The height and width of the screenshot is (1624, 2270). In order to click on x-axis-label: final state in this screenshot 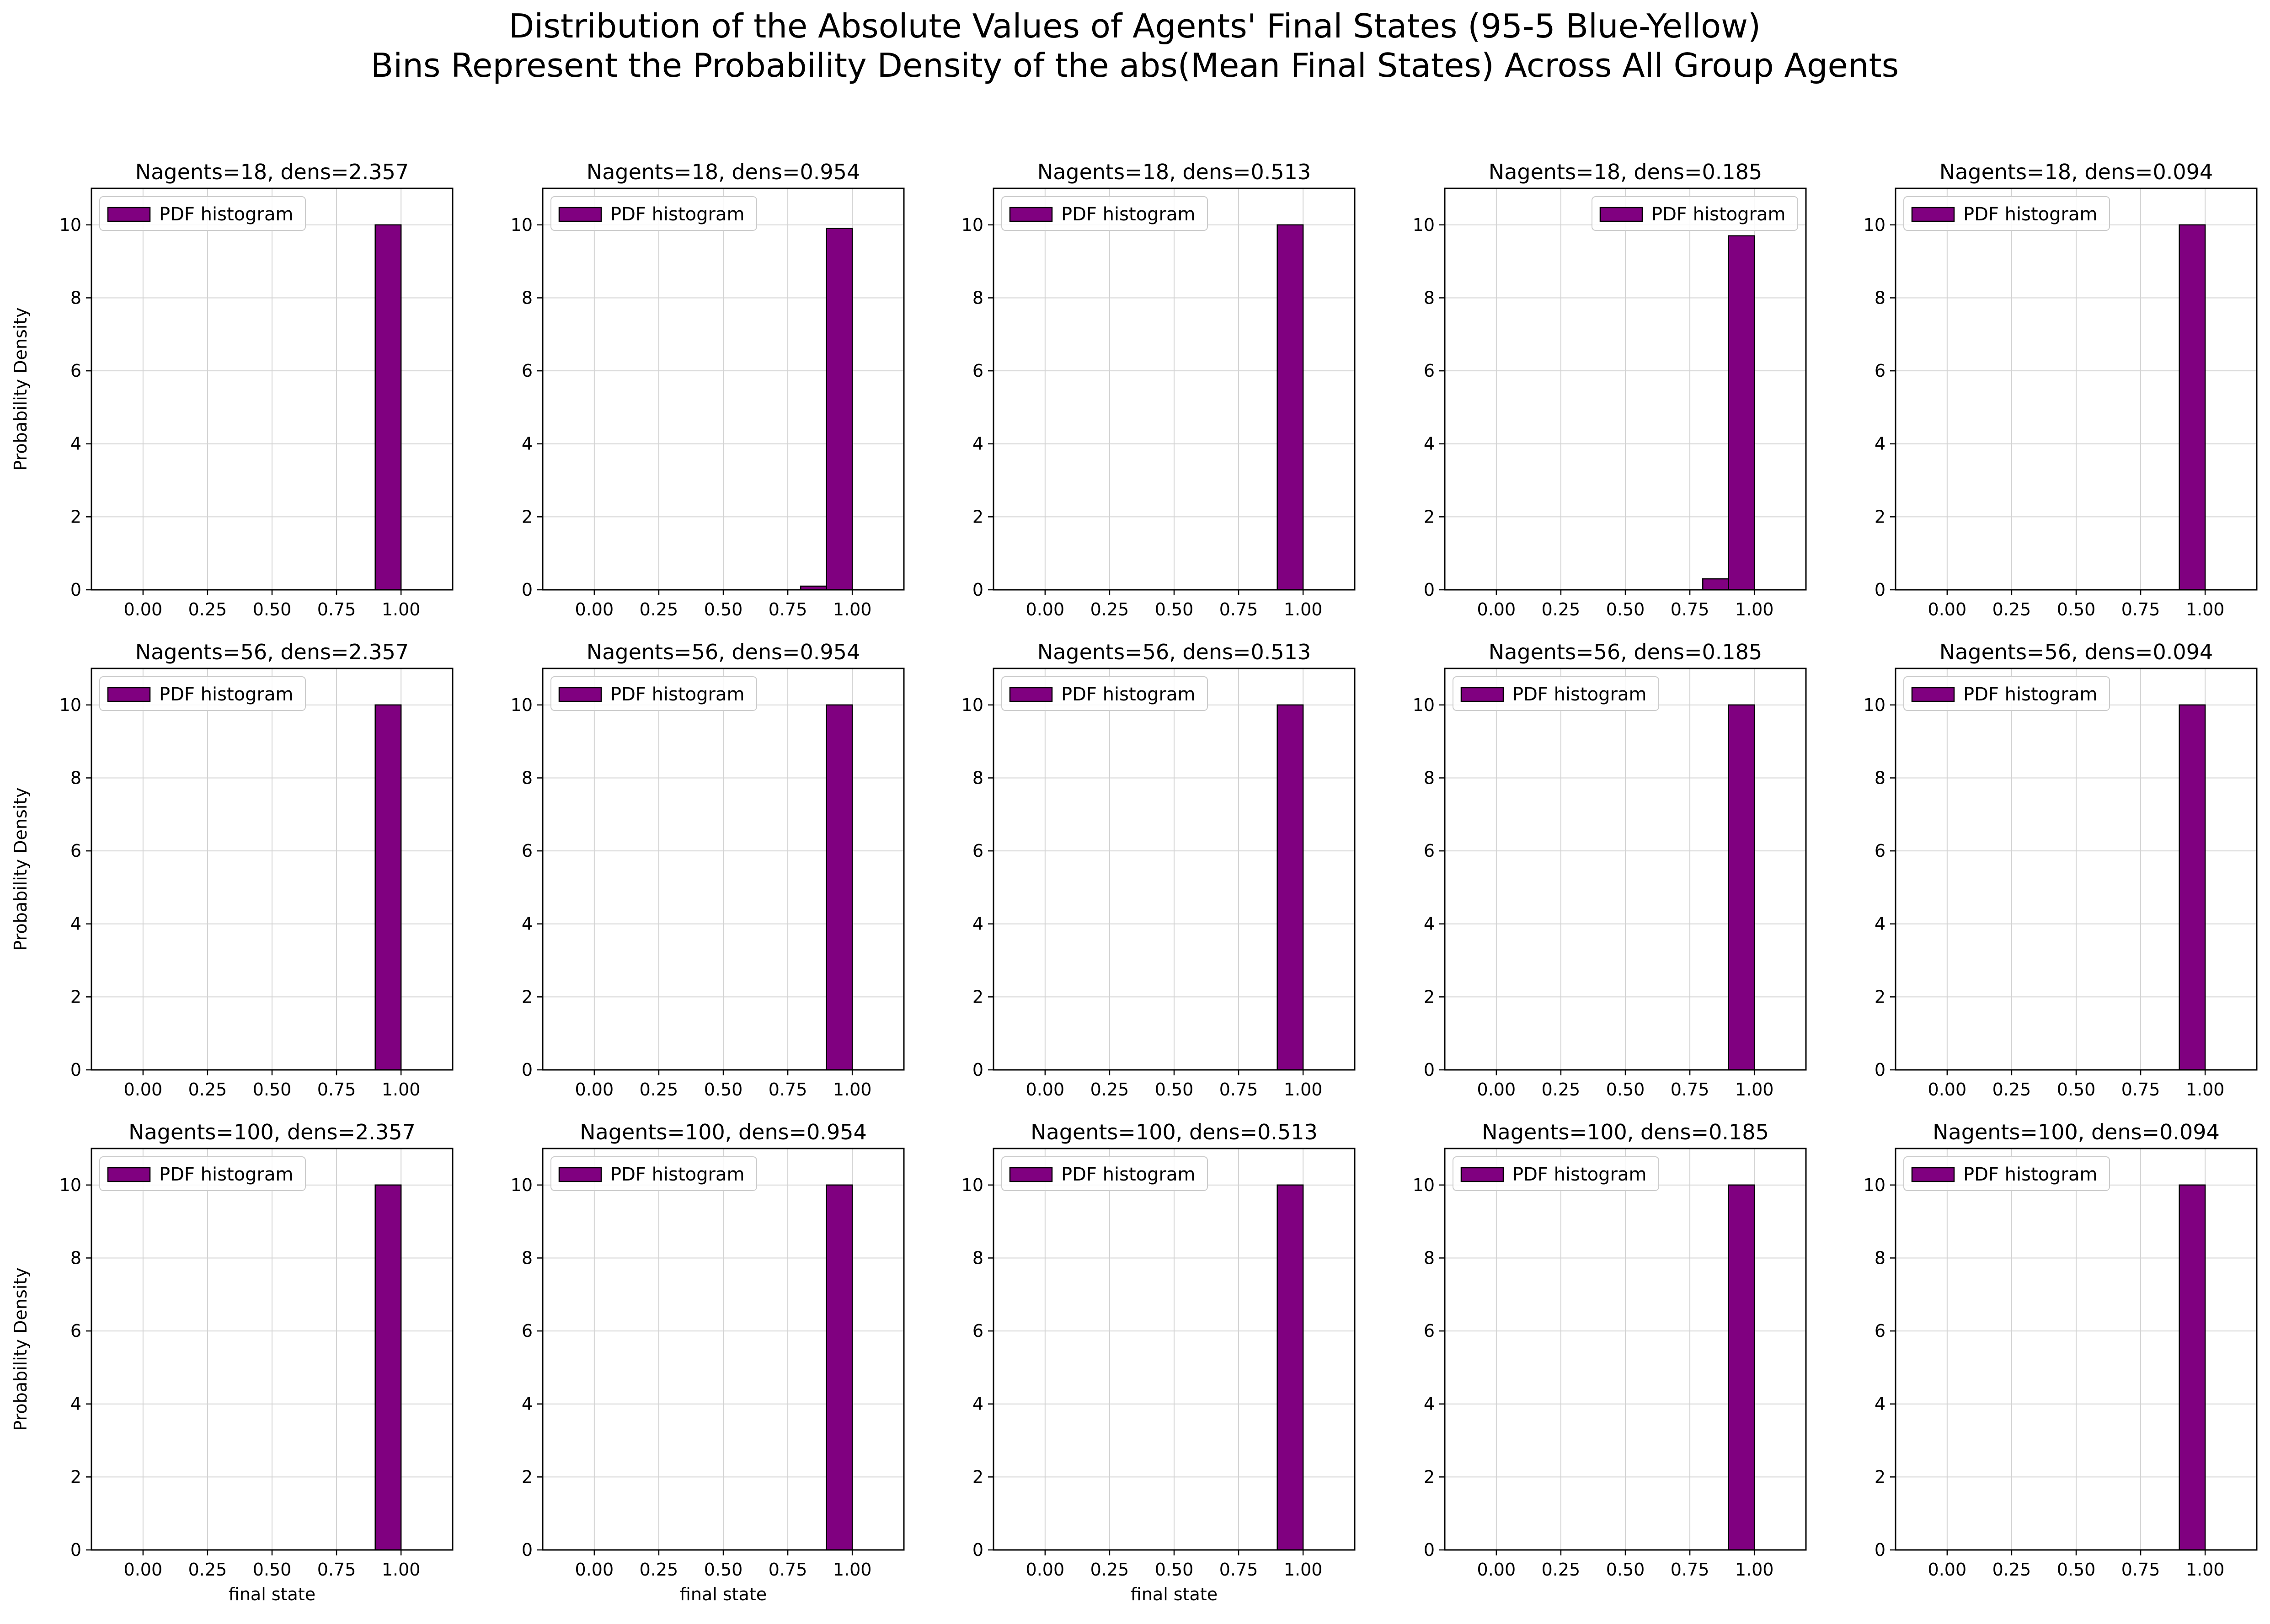, I will do `click(272, 1594)`.